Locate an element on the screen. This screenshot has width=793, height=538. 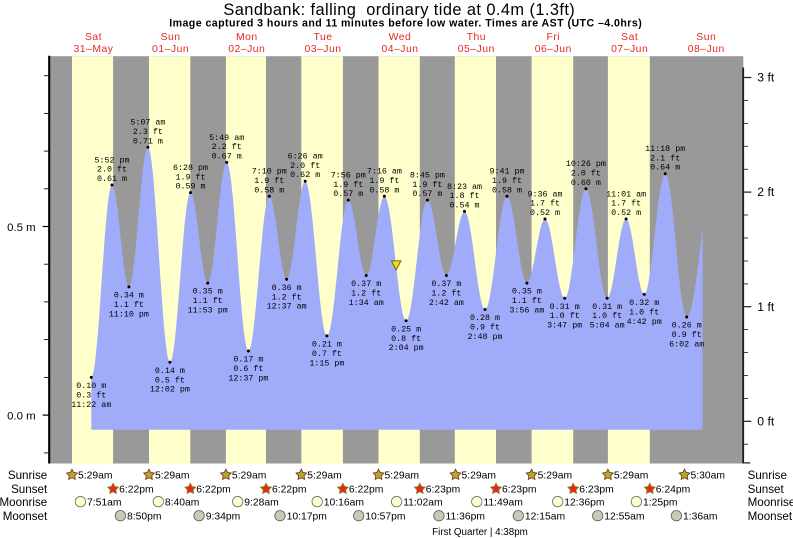
svg-text: 12:02 pm is located at coordinates (170, 390).